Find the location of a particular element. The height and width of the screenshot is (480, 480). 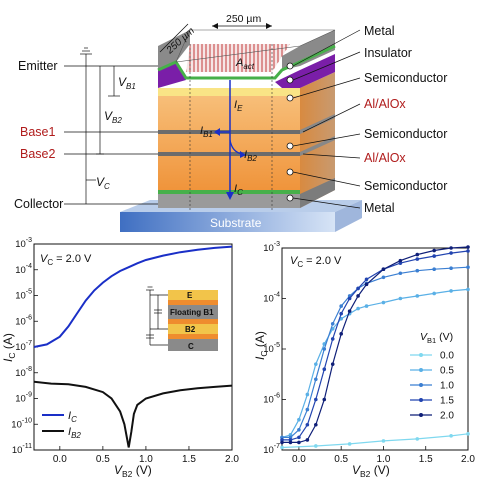

terminal-collector: Collector is located at coordinates (38, 204).